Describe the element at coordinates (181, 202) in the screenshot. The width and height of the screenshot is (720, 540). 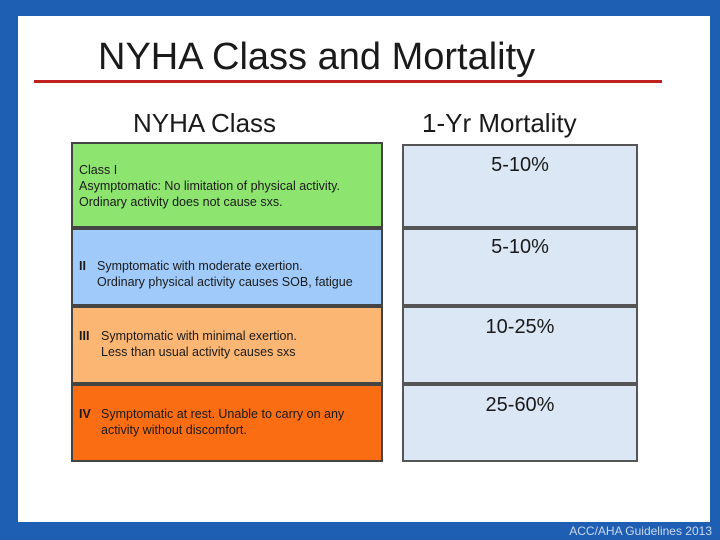
I see `class-1-desc-line2: Ordinary activity does not cause sxs.` at that location.